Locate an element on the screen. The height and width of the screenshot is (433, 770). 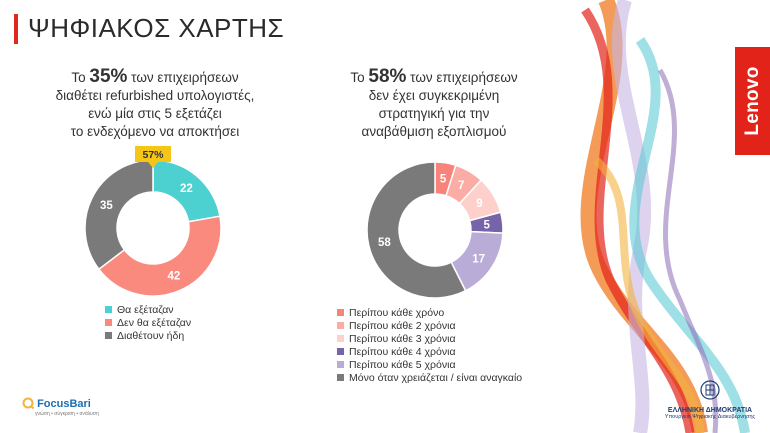
right-legend-item: Μόνο όταν χρειάζεται / είναι αναγκαίο is located at coordinates (429, 377).